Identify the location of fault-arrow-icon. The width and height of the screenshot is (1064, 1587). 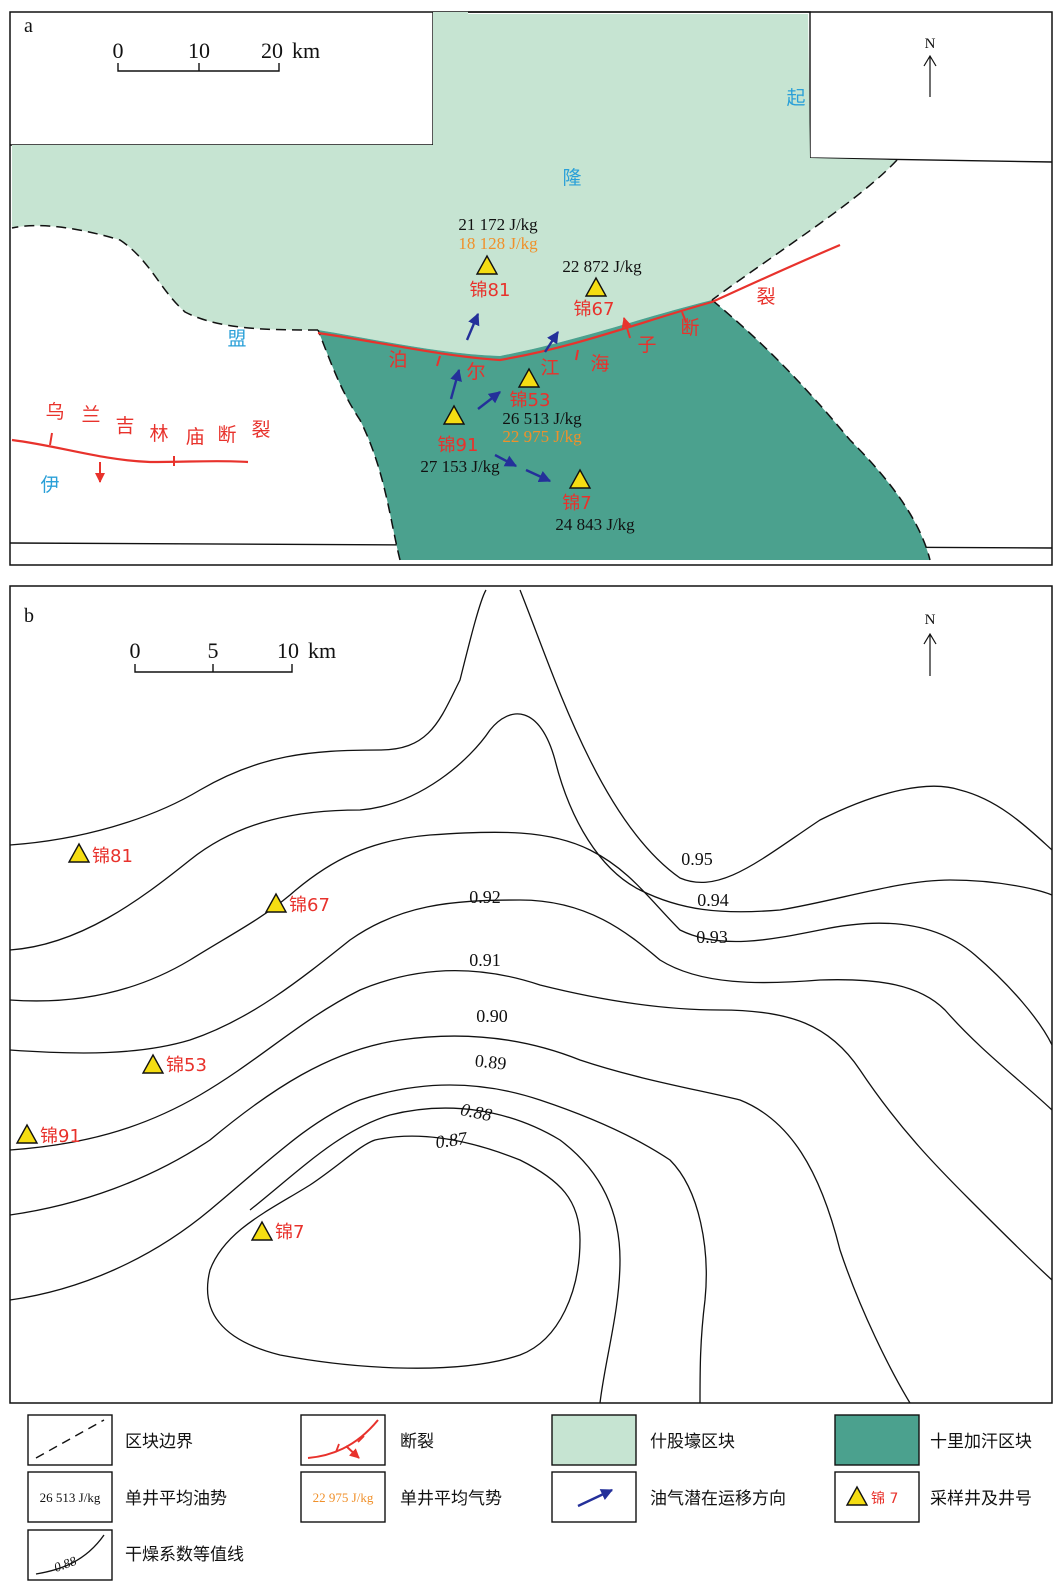
(352, 1452).